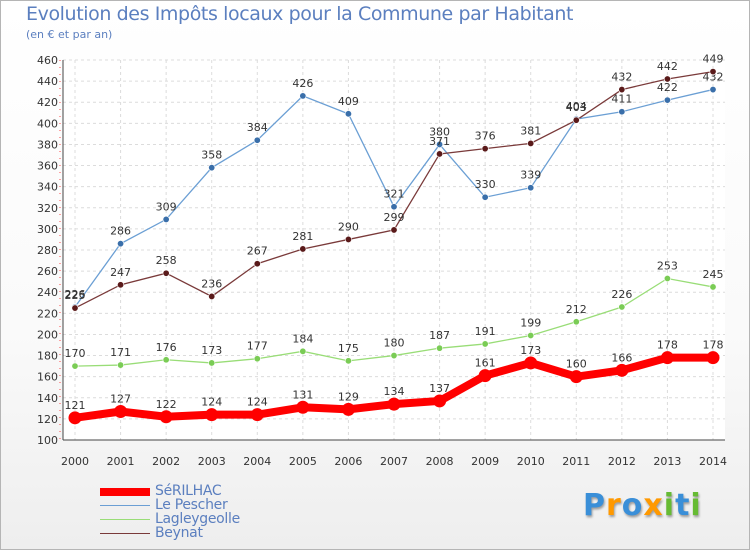  What do you see at coordinates (348, 101) in the screenshot?
I see `data-label: 409` at bounding box center [348, 101].